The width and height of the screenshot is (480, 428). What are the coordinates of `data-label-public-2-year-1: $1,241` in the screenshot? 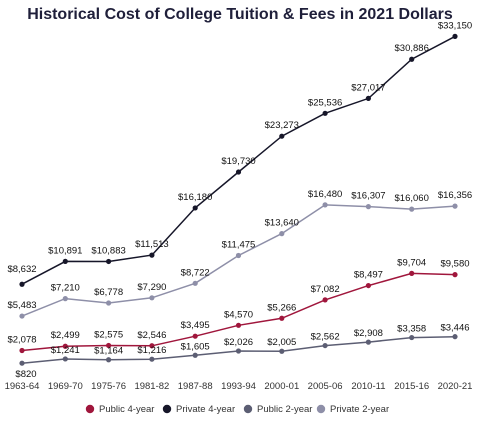 It's located at (65, 350).